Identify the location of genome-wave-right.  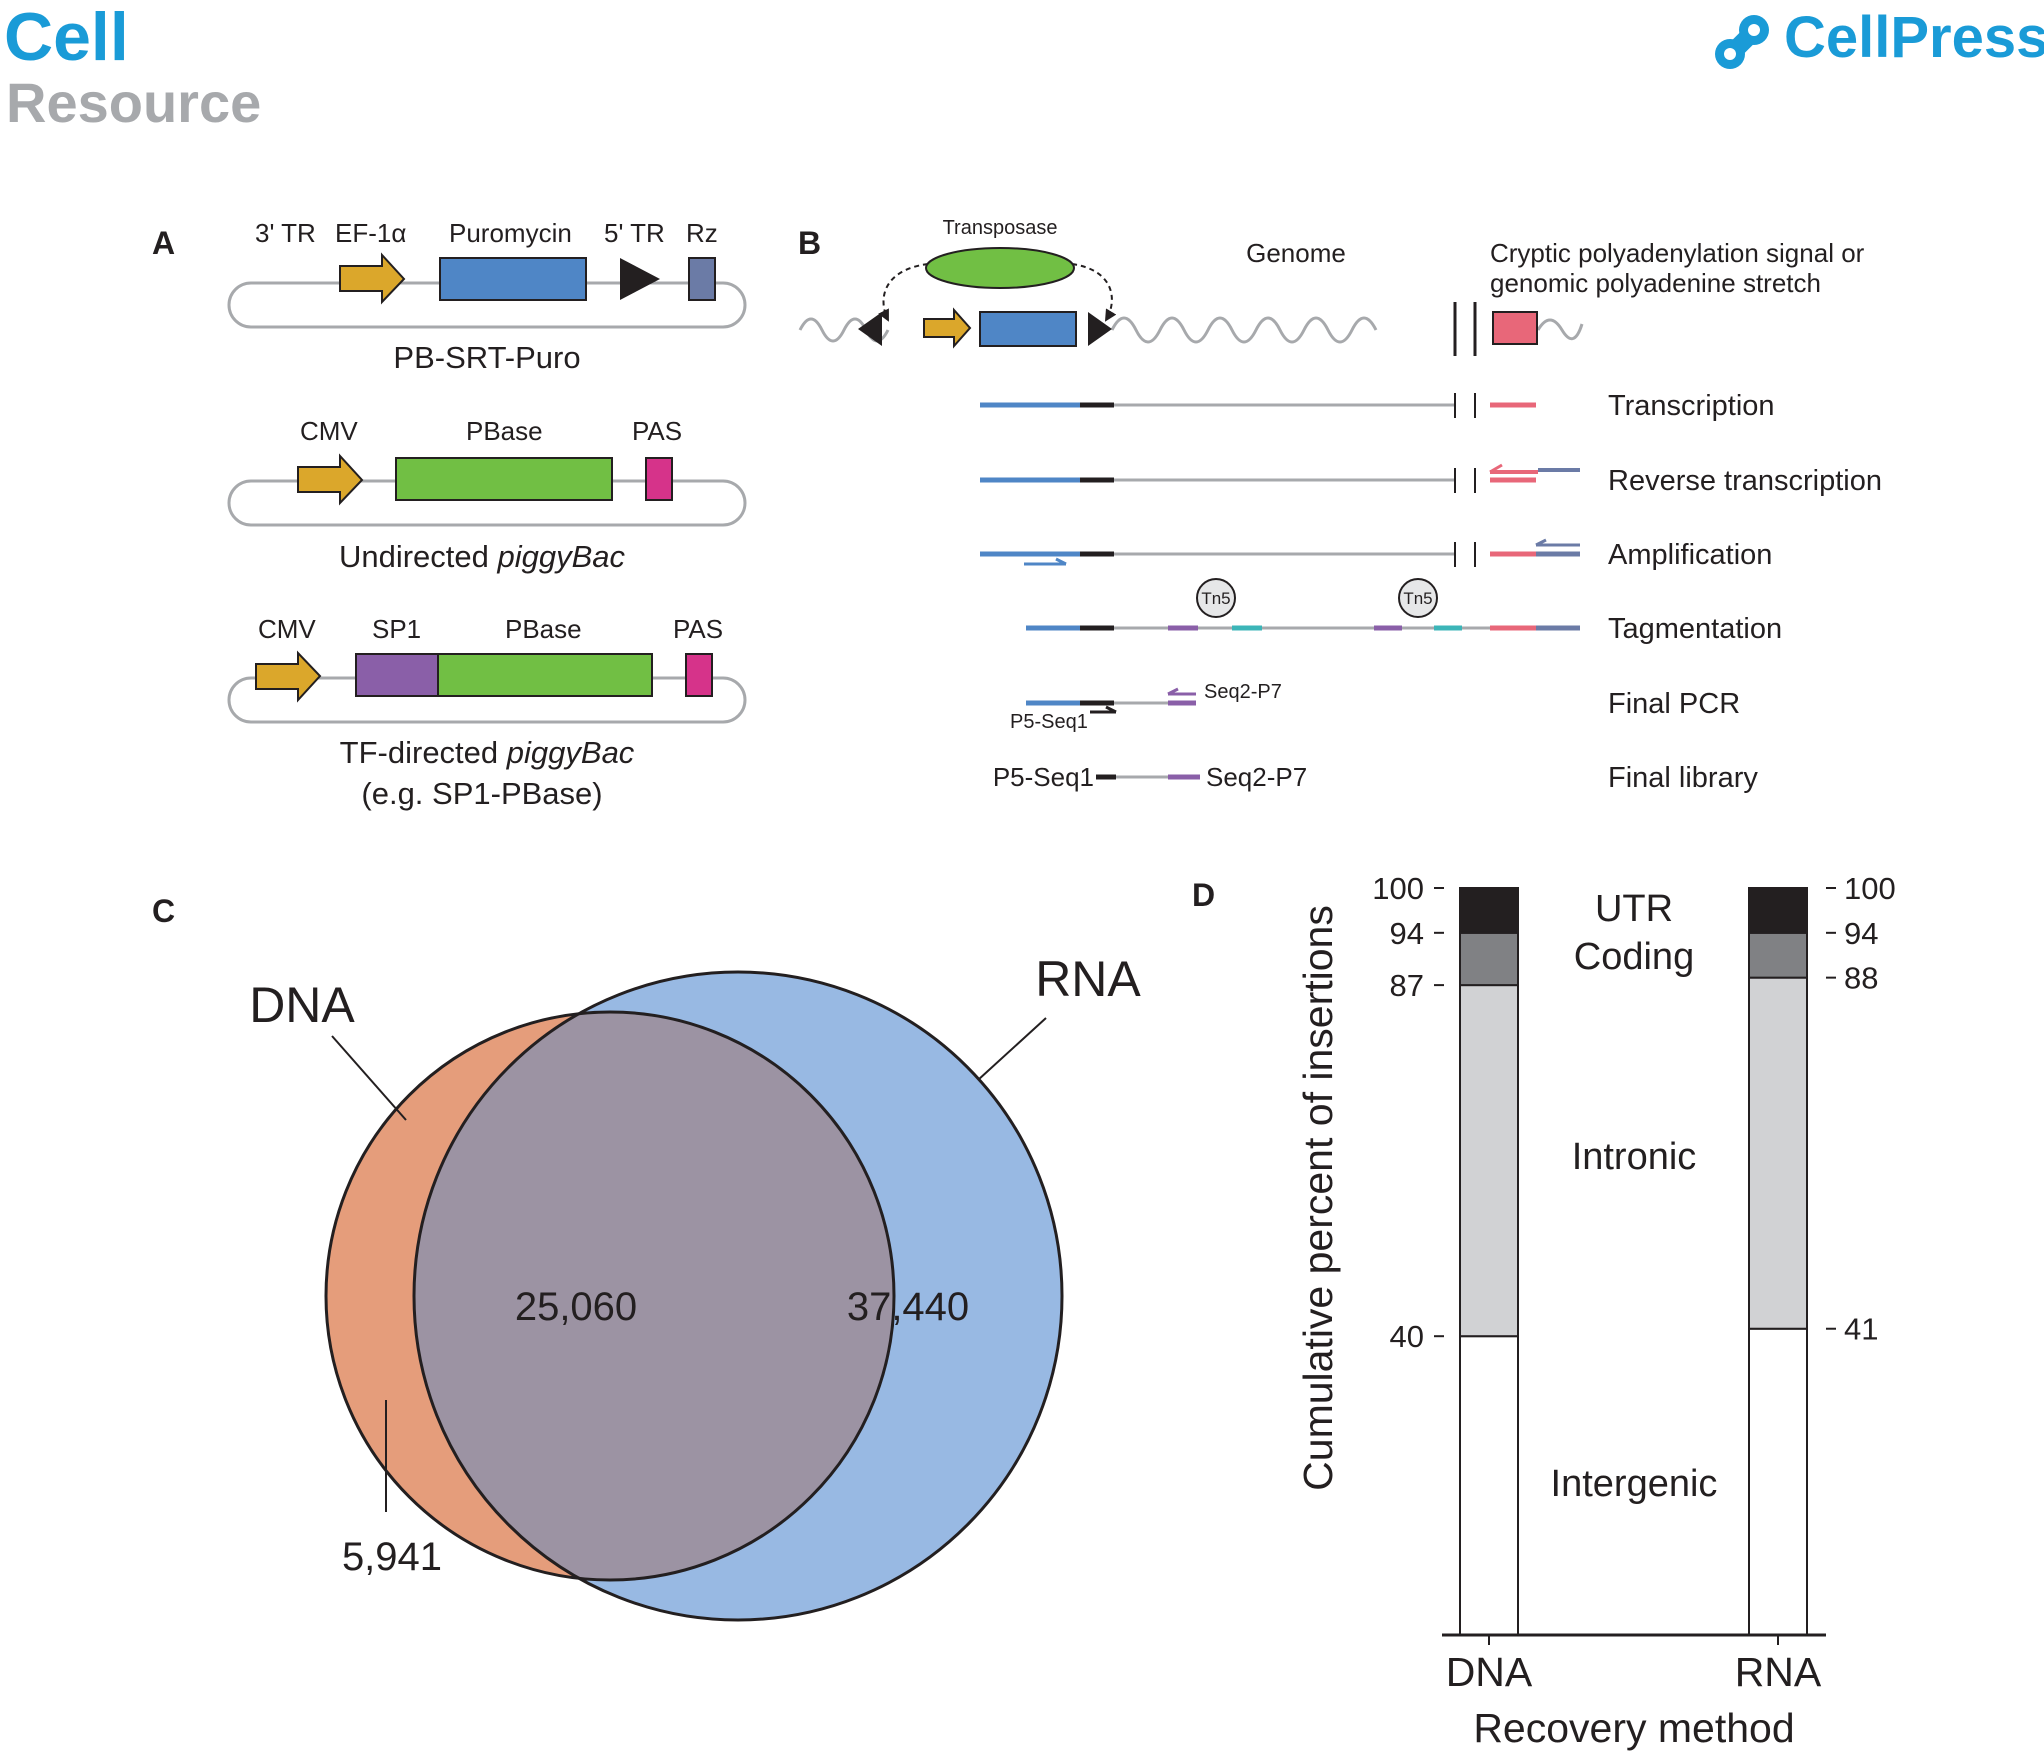
(1244, 330).